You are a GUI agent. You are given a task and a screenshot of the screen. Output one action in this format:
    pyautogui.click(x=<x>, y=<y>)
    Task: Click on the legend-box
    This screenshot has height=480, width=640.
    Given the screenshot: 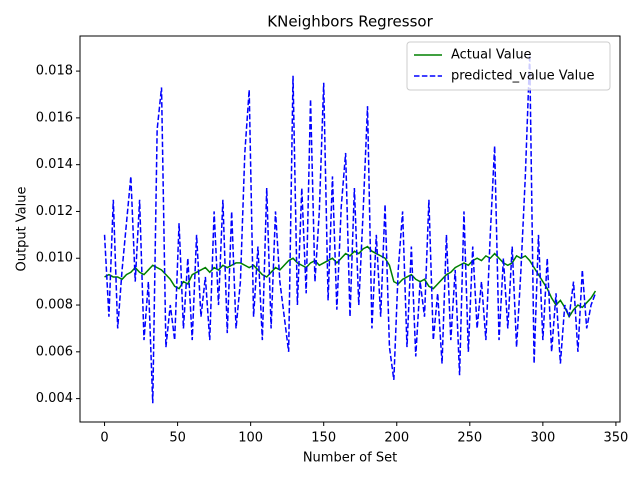 What is the action you would take?
    pyautogui.click(x=508, y=66)
    